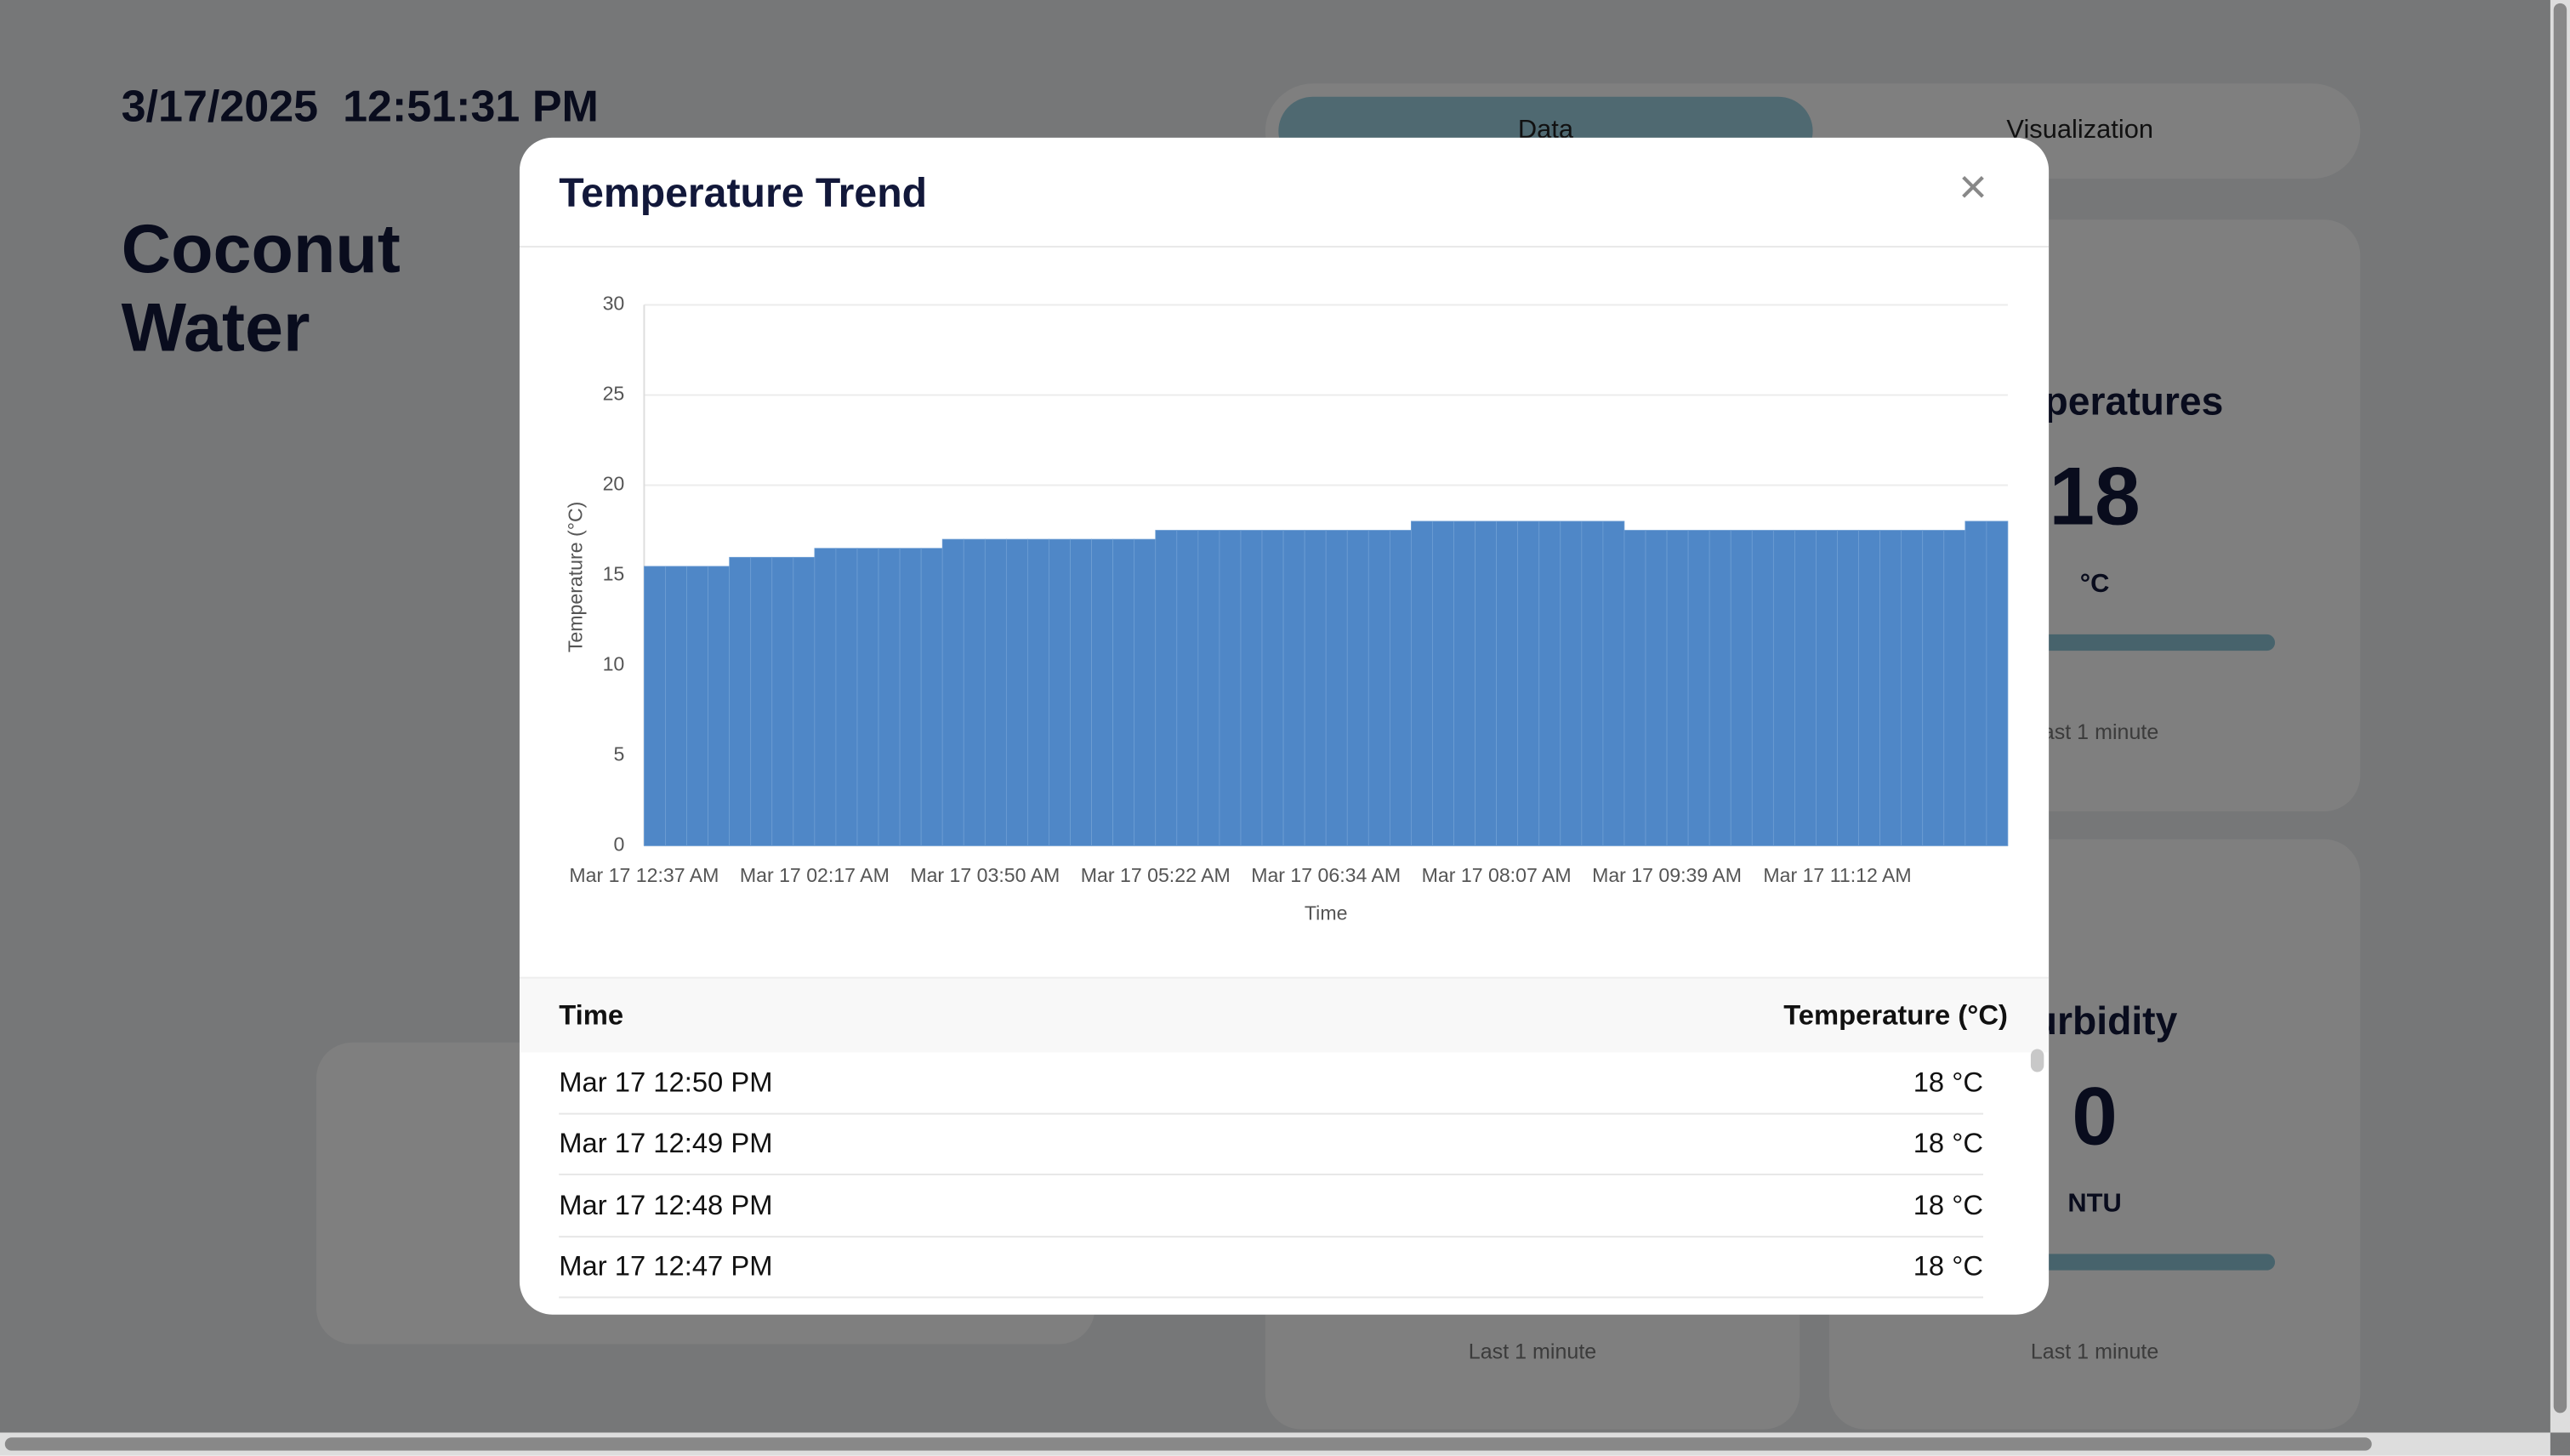 Image resolution: width=2570 pixels, height=1456 pixels. Describe the element at coordinates (644, 875) in the screenshot. I see `x-tick-label: Mar 17 12:37 AM` at that location.